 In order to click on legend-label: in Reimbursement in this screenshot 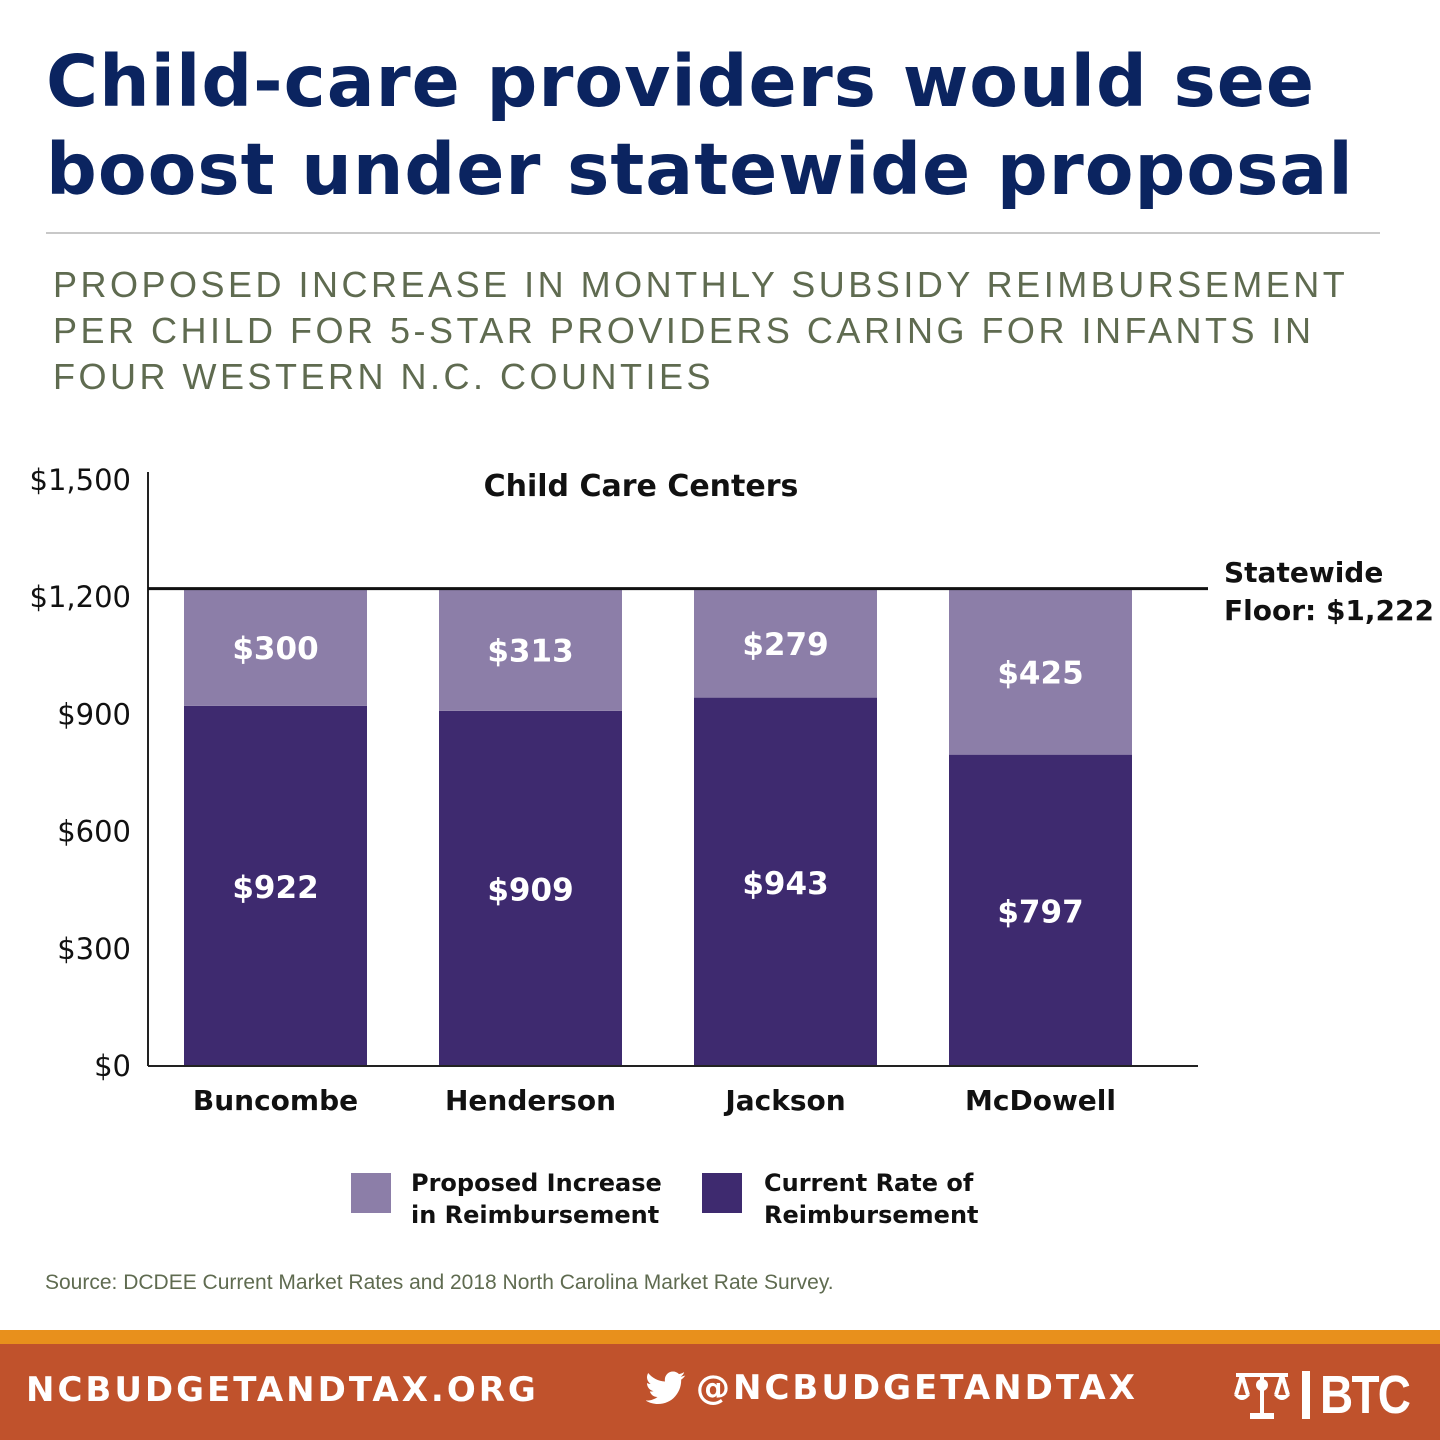, I will do `click(535, 1215)`.